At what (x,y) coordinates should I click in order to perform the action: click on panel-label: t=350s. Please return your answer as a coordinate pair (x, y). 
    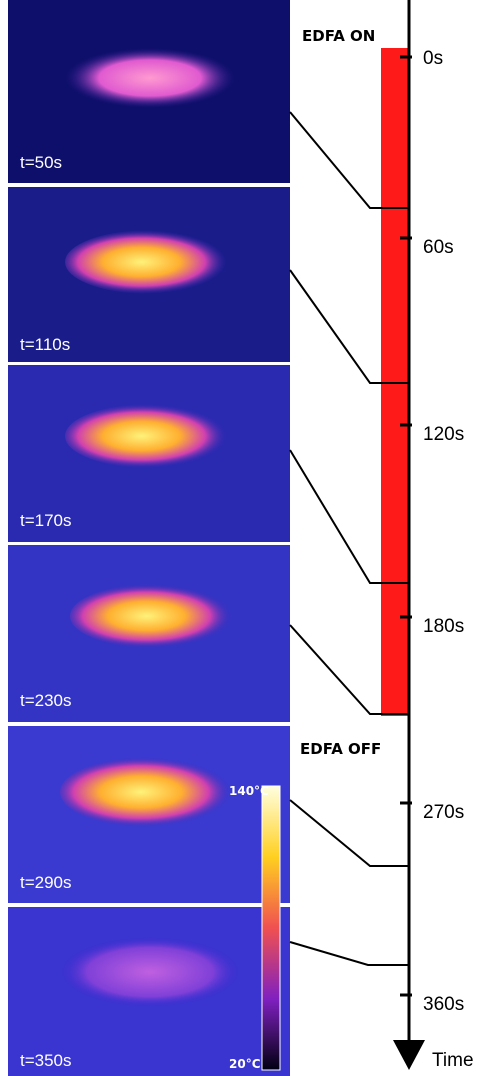
    Looking at the image, I should click on (46, 1060).